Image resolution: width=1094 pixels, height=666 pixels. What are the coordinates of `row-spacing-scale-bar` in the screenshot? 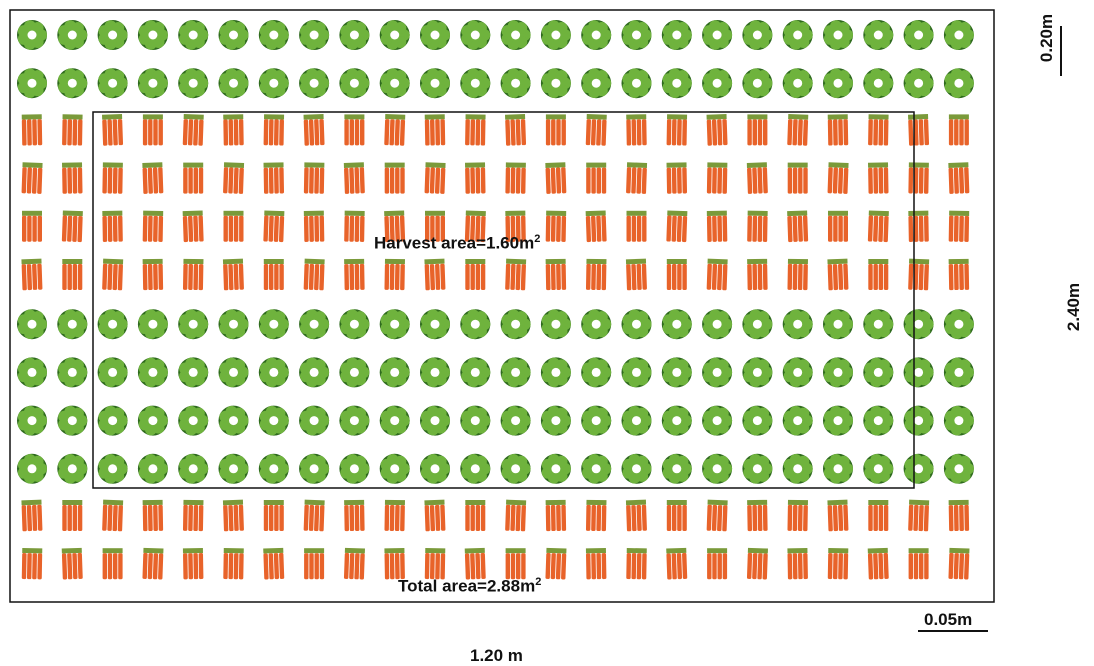 It's located at (1061, 51).